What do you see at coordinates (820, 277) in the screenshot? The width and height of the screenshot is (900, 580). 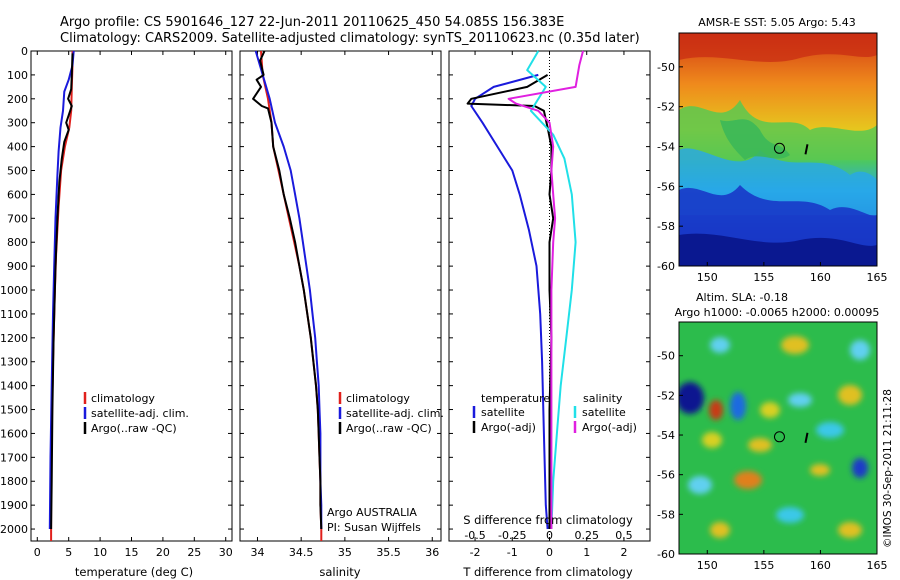 I see `map-x-tick-label: 160` at bounding box center [820, 277].